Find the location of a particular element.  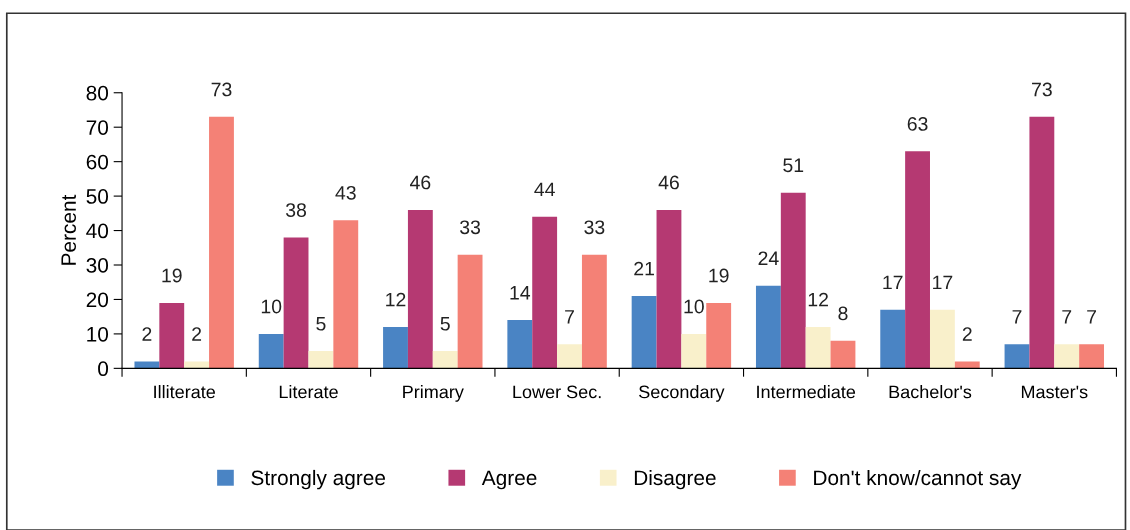

y-tick-label: 40 is located at coordinates (97, 231).